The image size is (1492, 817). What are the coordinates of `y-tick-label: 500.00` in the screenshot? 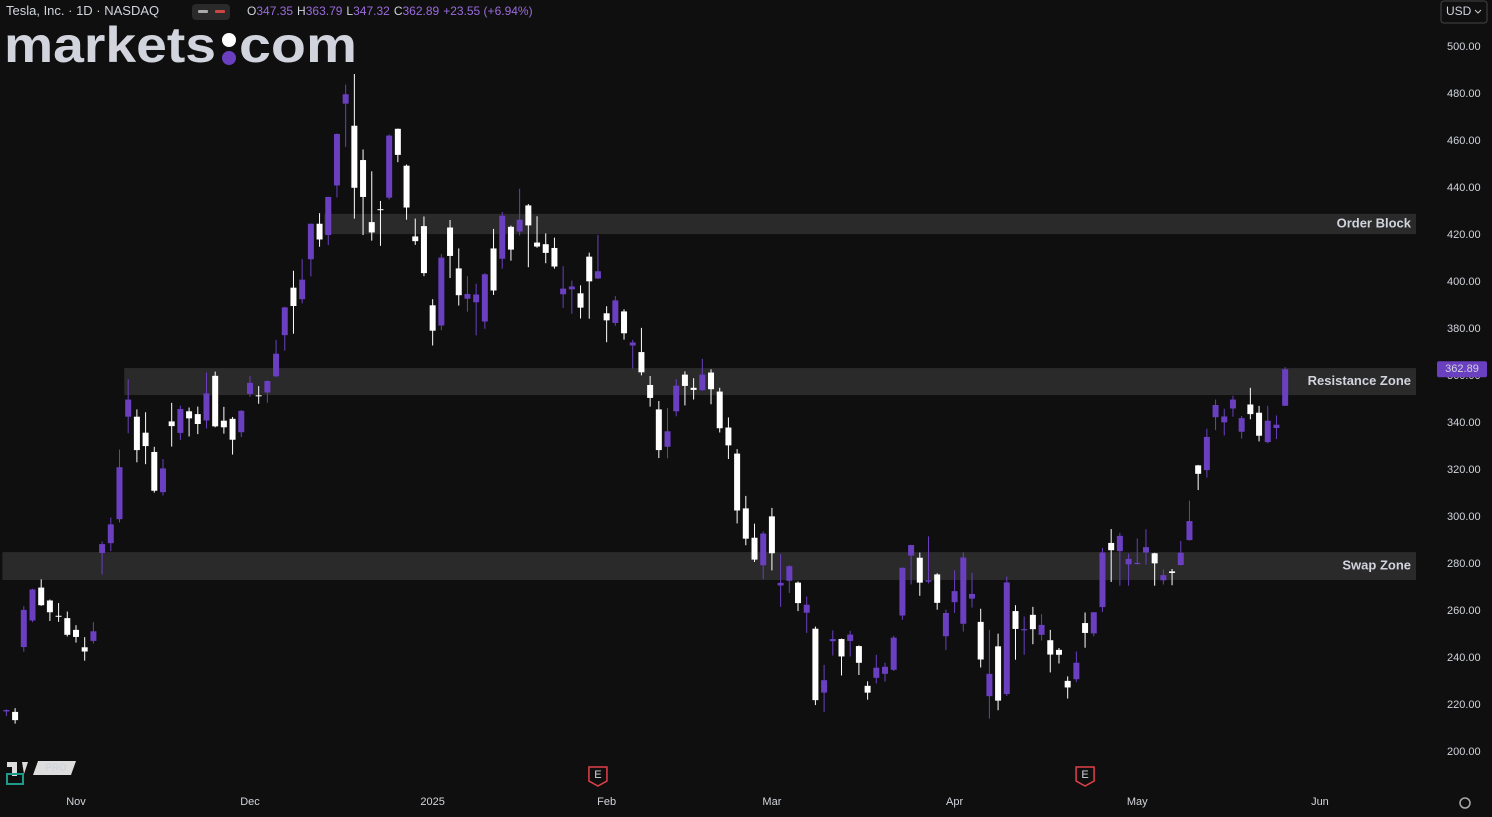 It's located at (1464, 47).